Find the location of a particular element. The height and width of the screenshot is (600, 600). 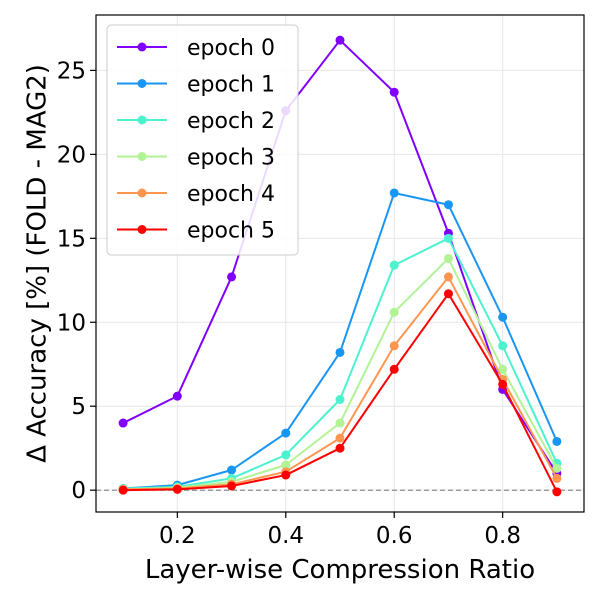

legend-item: epoch 0 is located at coordinates (196, 48).